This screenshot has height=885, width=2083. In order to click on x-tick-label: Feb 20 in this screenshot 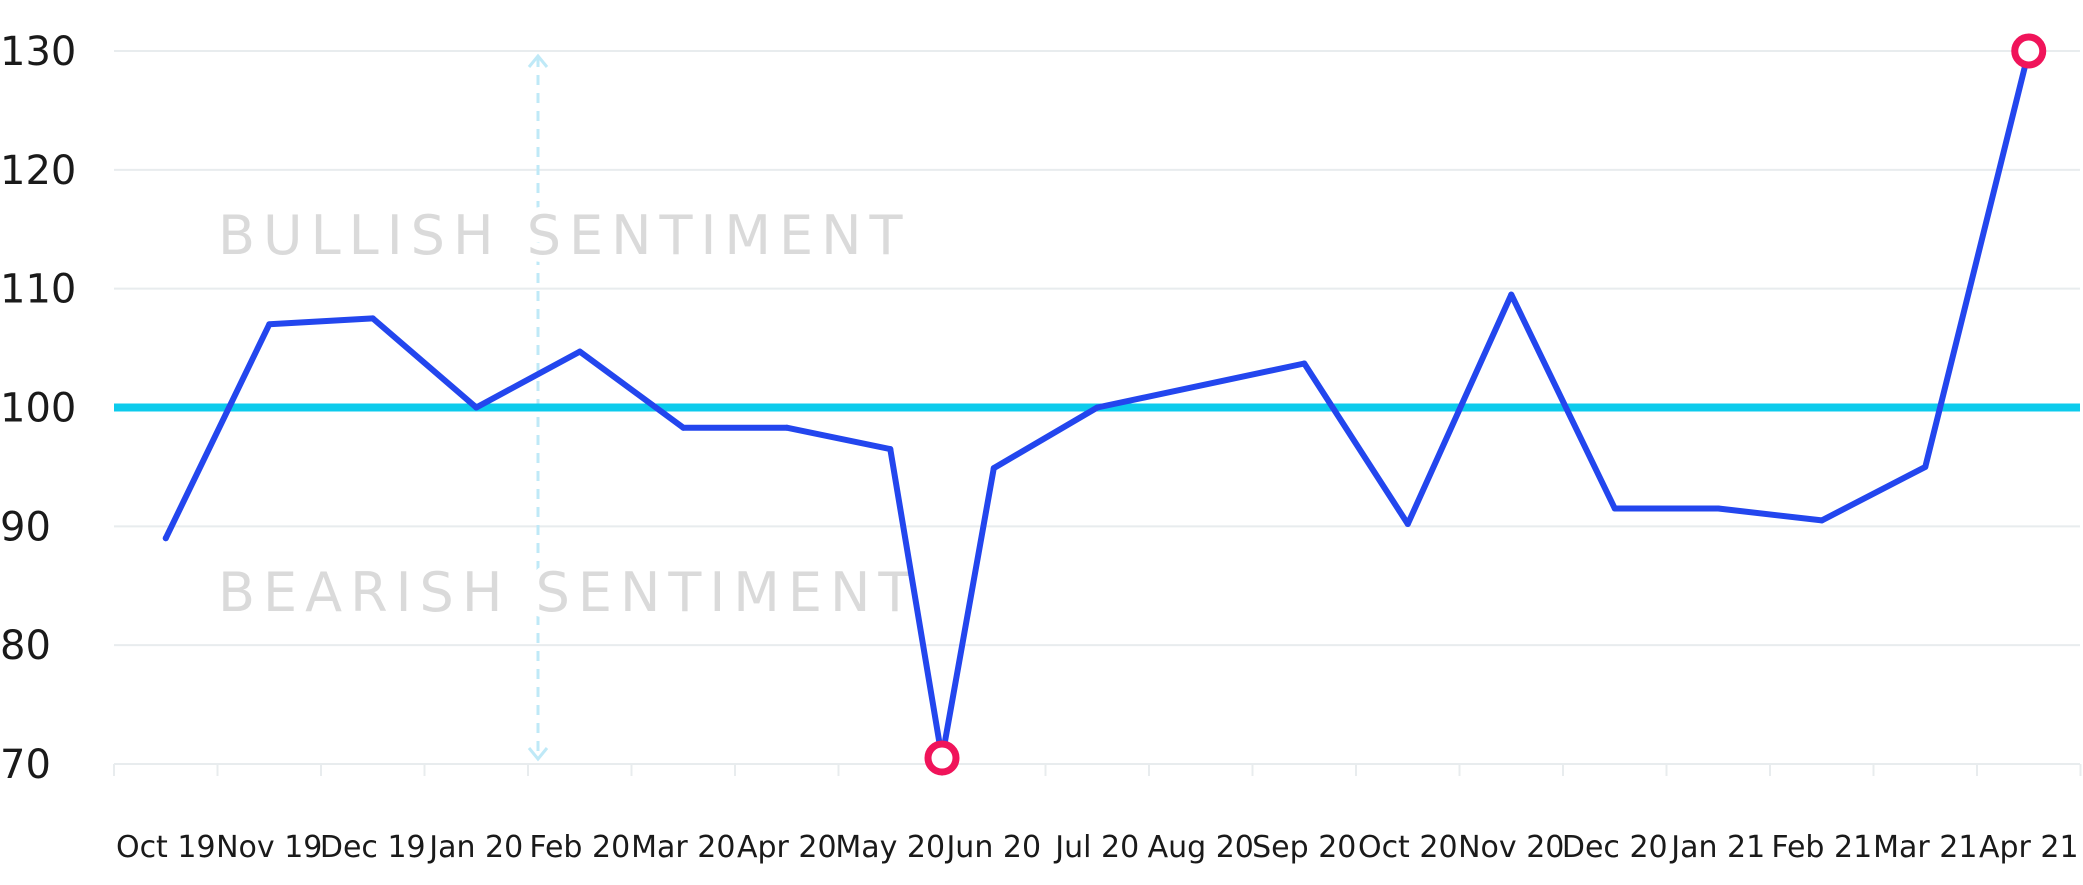, I will do `click(579, 847)`.